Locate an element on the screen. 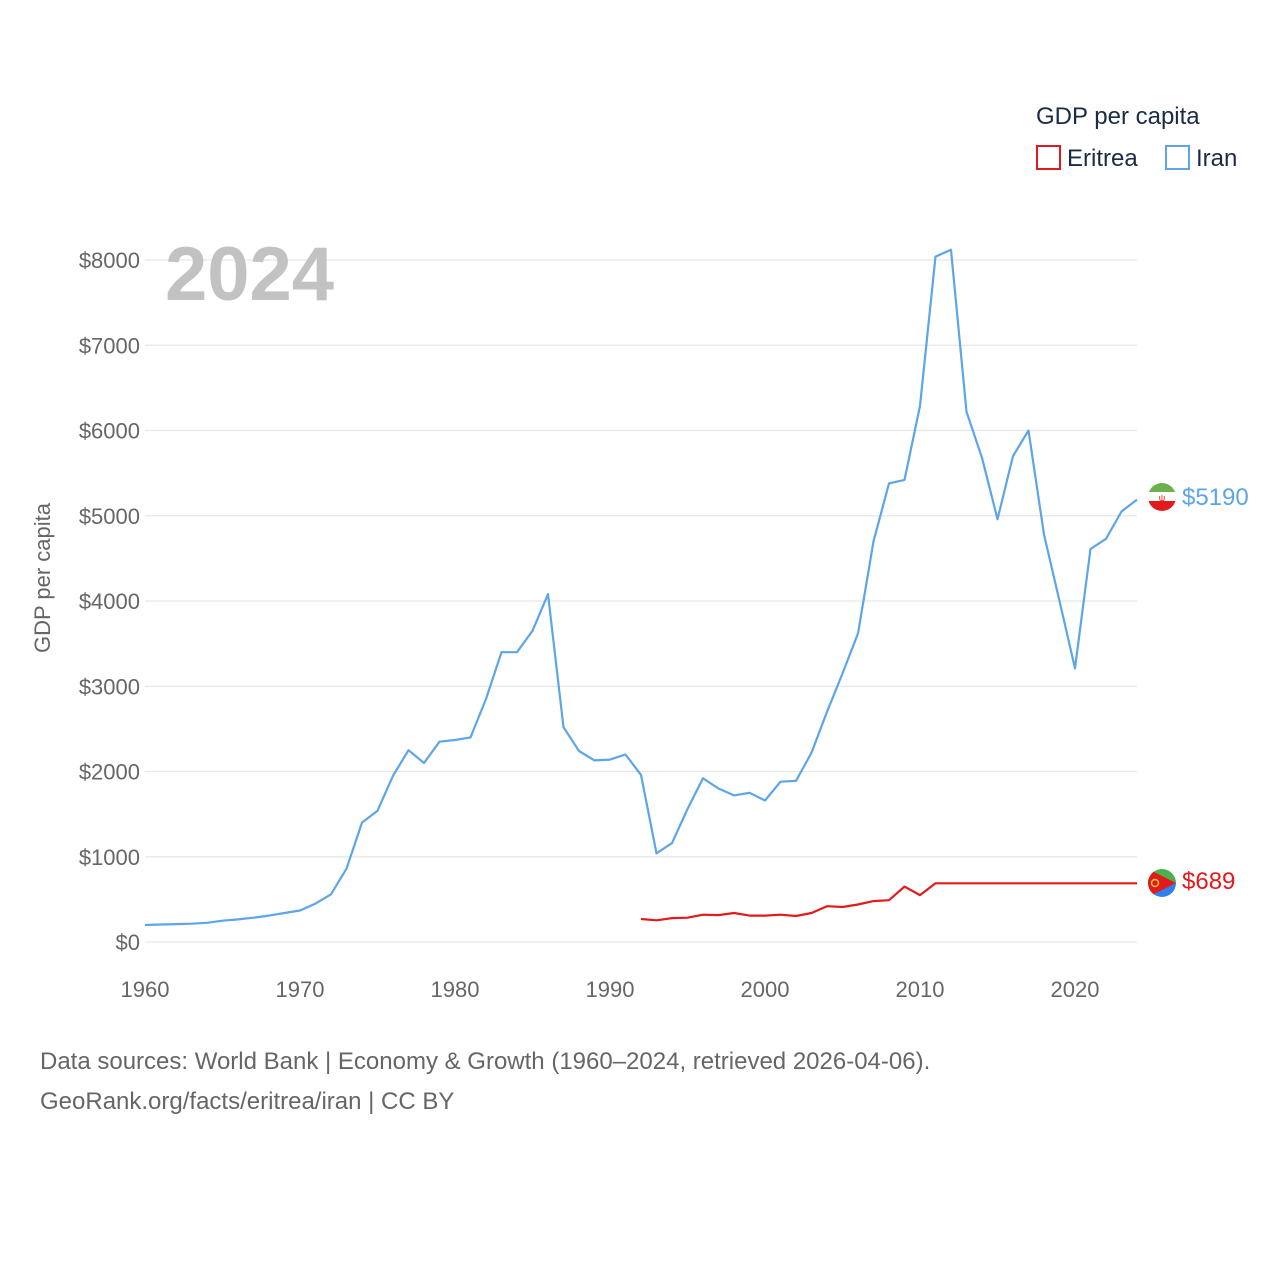  end-label-iran: $5190 is located at coordinates (1215, 497).